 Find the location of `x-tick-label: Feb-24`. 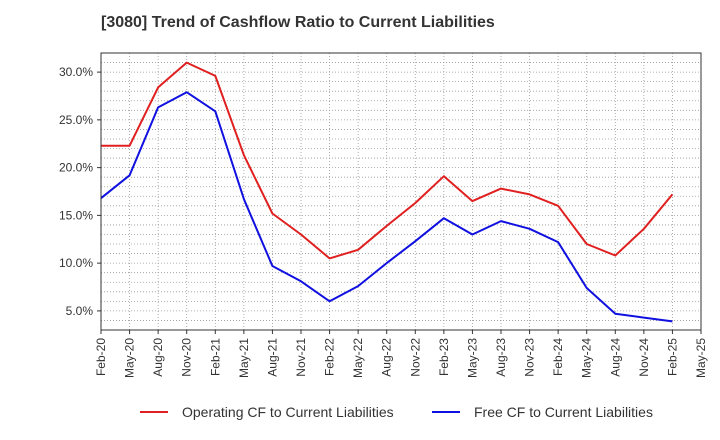

x-tick-label: Feb-24 is located at coordinates (558, 357).